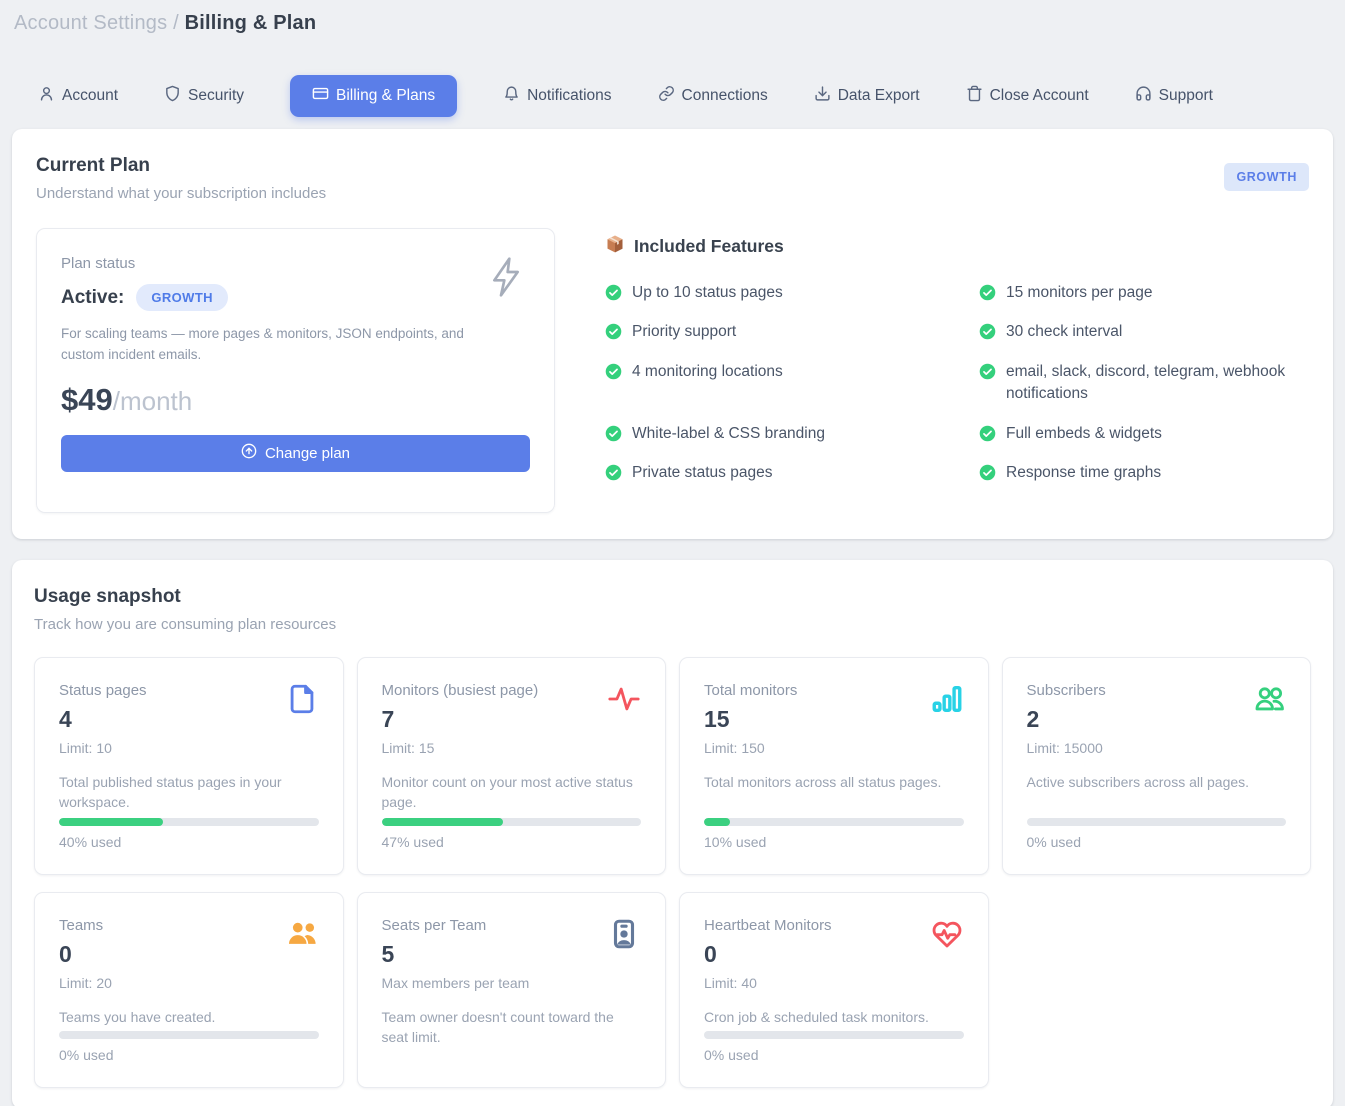  Describe the element at coordinates (1266, 177) in the screenshot. I see `plan-tier-badge: GROWTH` at that location.